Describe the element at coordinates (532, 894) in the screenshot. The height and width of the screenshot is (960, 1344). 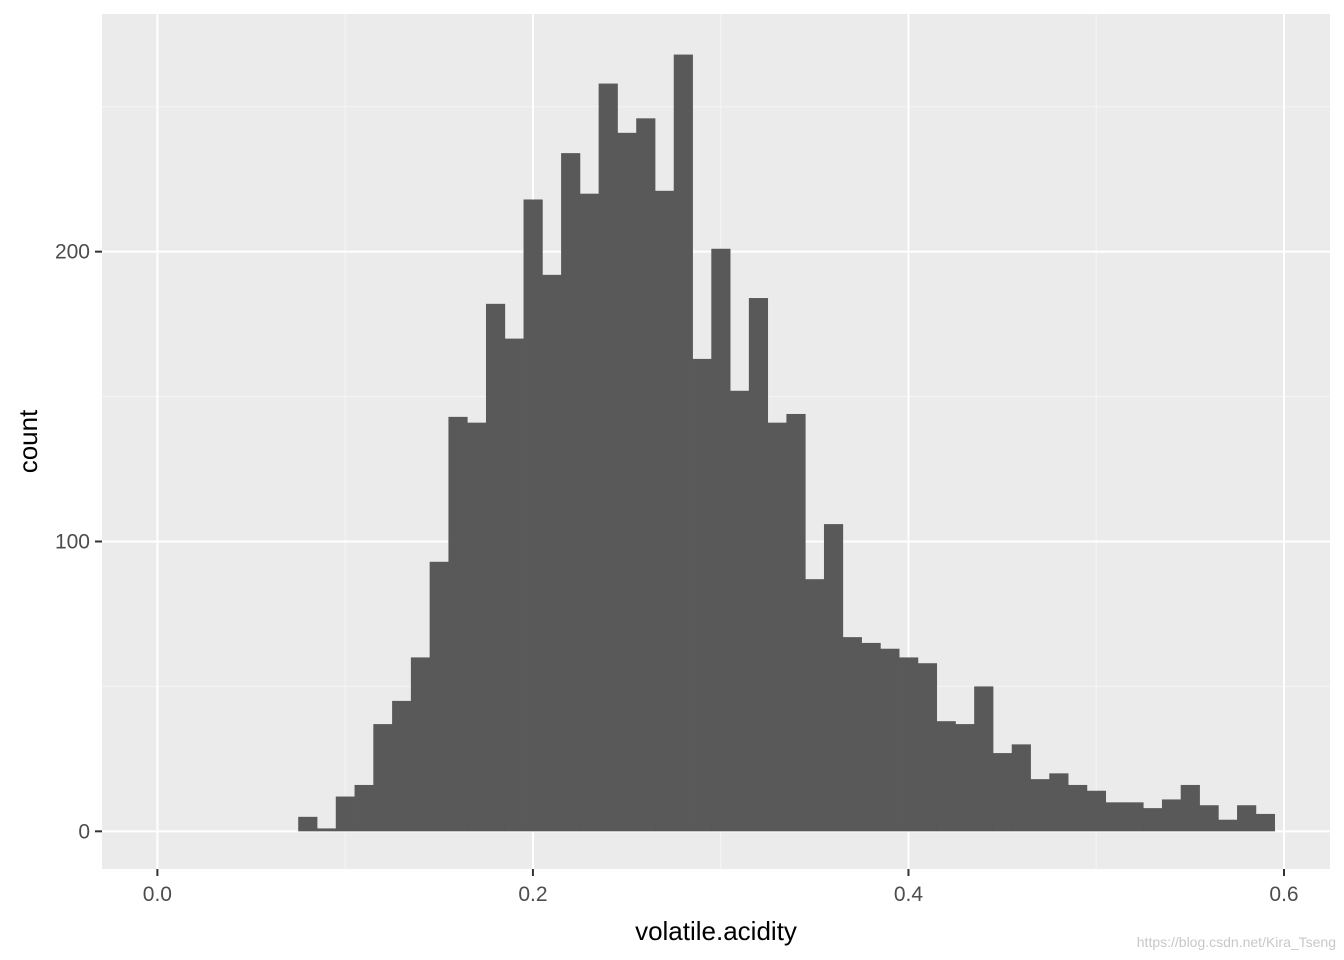
I see `x-tick-label: 0.2` at that location.